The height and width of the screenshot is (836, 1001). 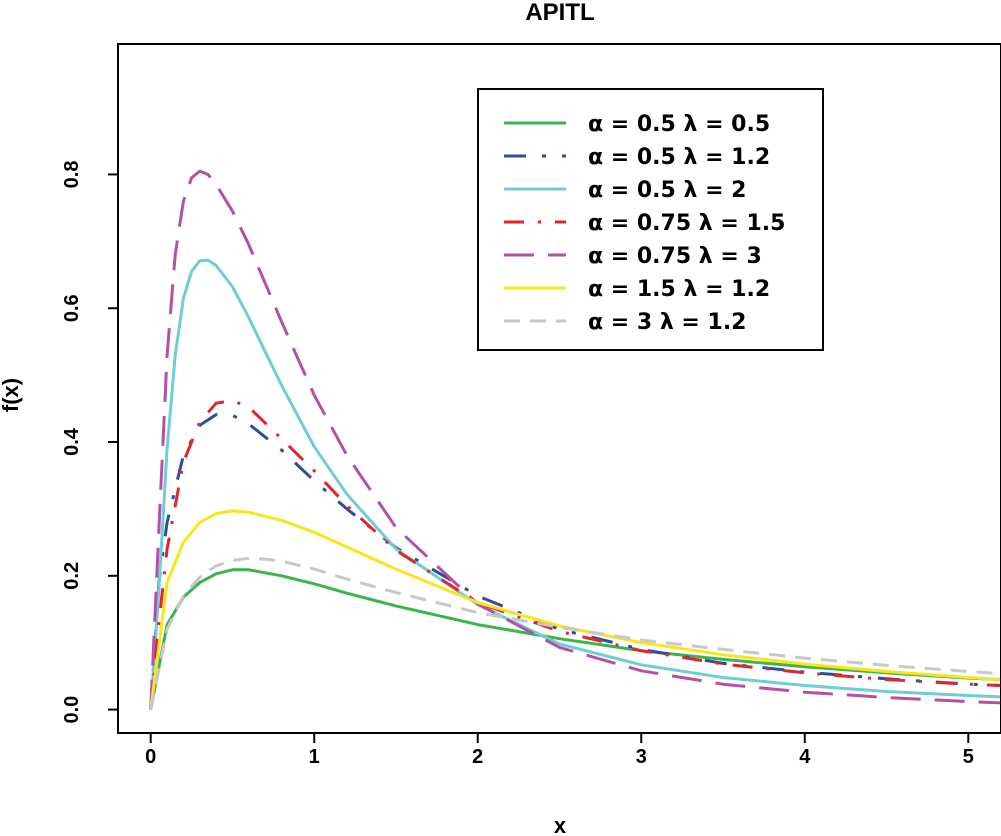 I want to click on y-axis-label: f(x), so click(x=11, y=395).